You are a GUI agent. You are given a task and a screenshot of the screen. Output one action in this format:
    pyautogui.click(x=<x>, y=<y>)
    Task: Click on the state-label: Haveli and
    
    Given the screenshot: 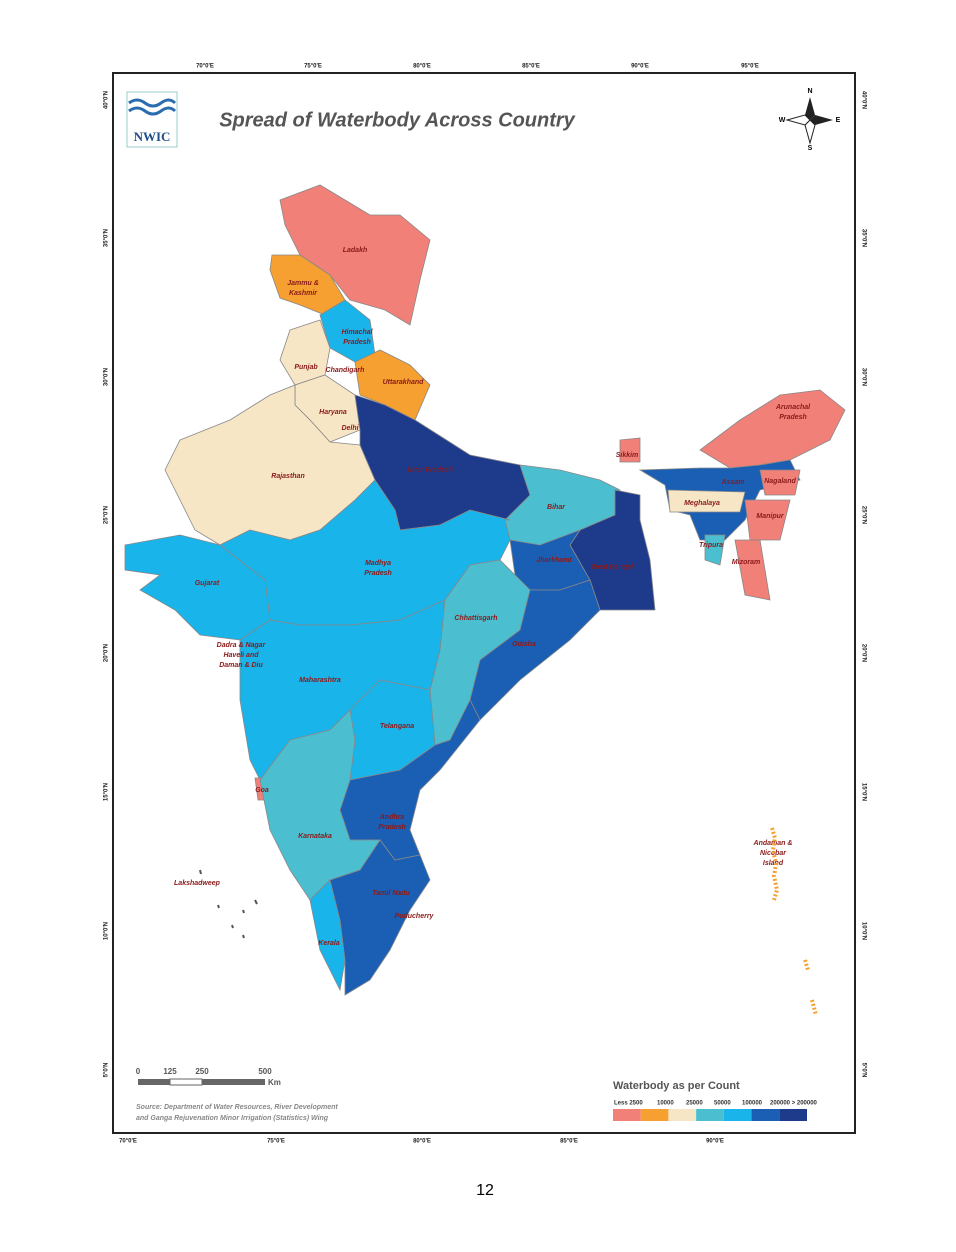 What is the action you would take?
    pyautogui.click(x=241, y=655)
    